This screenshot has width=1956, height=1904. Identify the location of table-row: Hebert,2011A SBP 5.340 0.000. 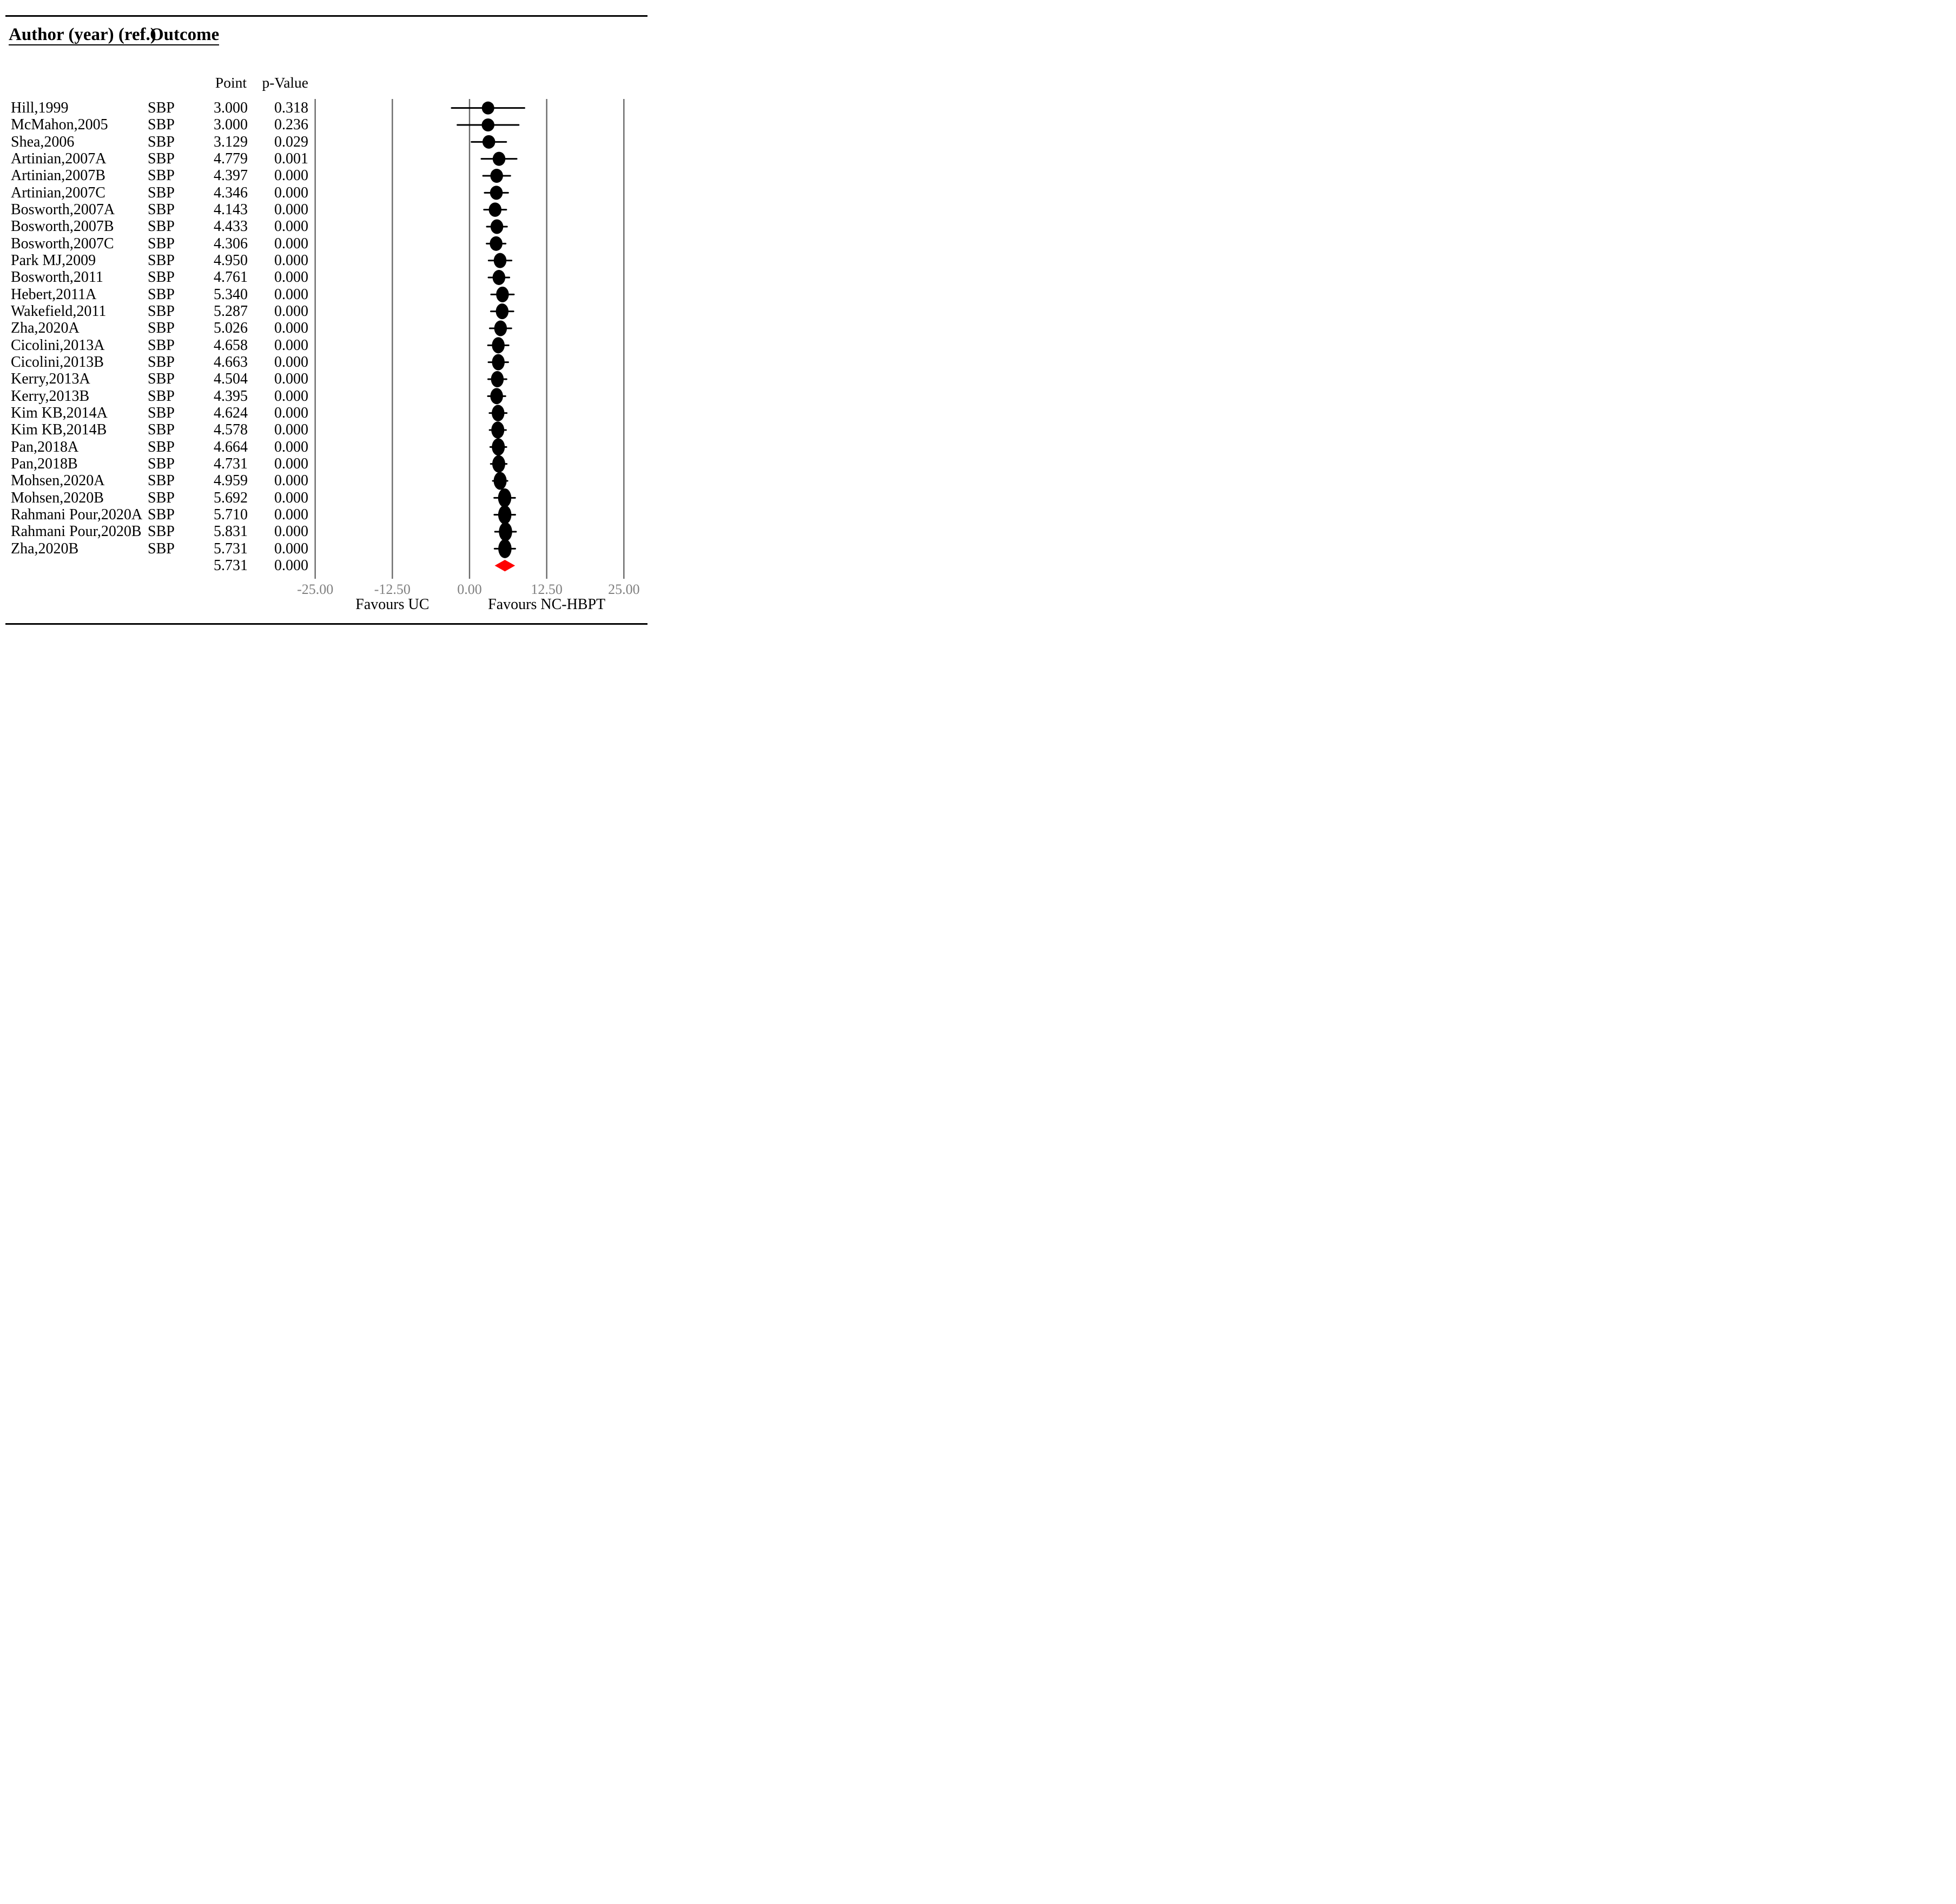
(326, 294).